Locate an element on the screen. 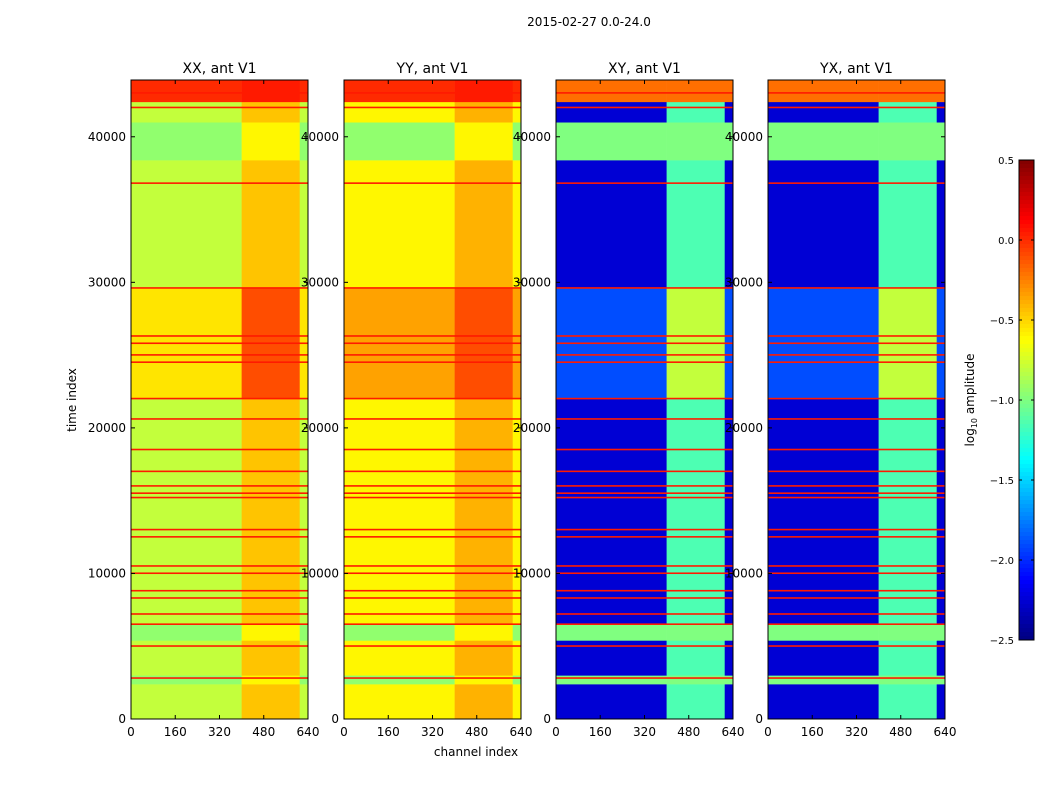 Image resolution: width=1050 pixels, height=804 pixels. y-tick-label: 0 is located at coordinates (122, 719).